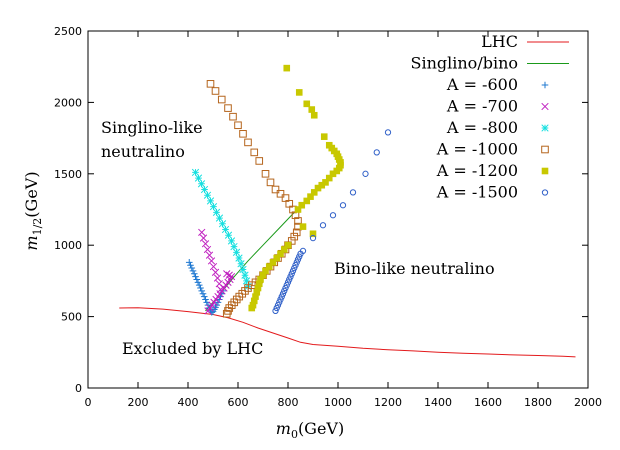  What do you see at coordinates (525, 41) in the screenshot?
I see `legend-entry-lhc: LHC` at bounding box center [525, 41].